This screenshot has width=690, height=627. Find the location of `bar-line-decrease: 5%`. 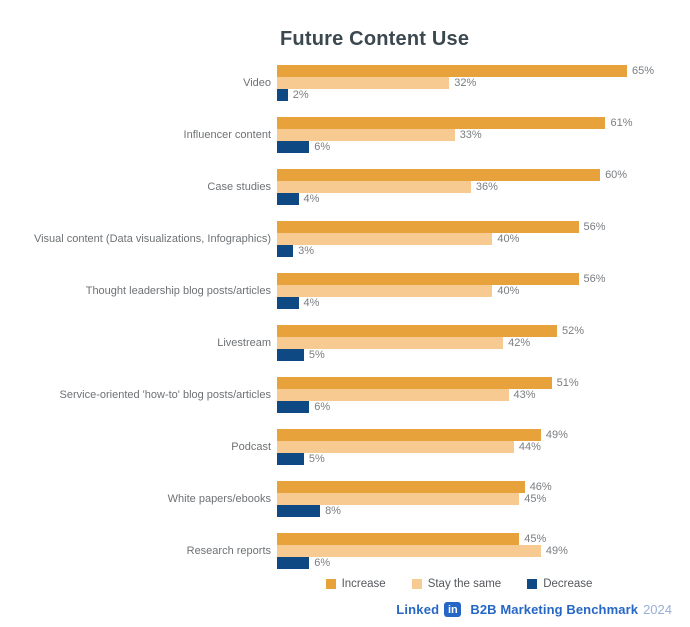

bar-line-decrease: 5% is located at coordinates (422, 459).